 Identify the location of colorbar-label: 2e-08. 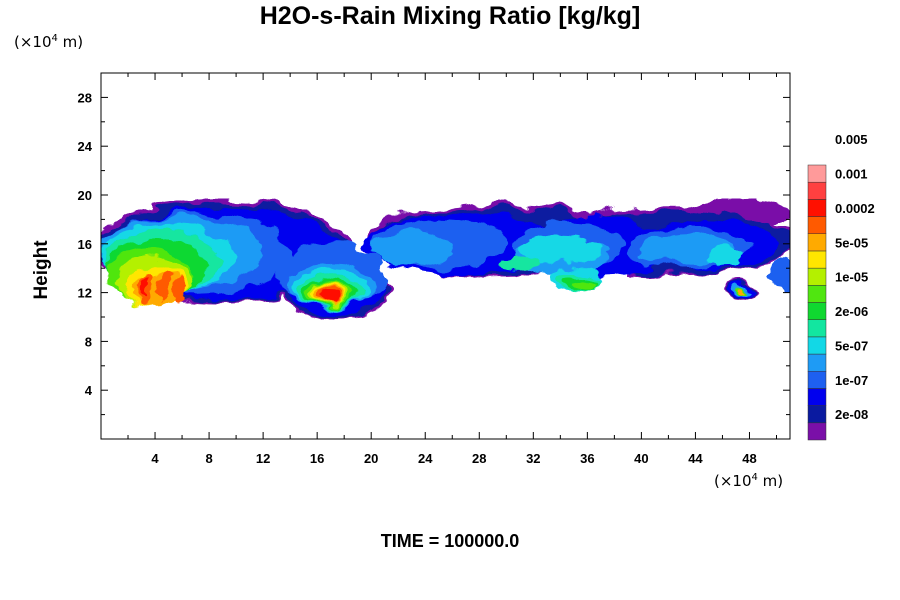
(851, 414).